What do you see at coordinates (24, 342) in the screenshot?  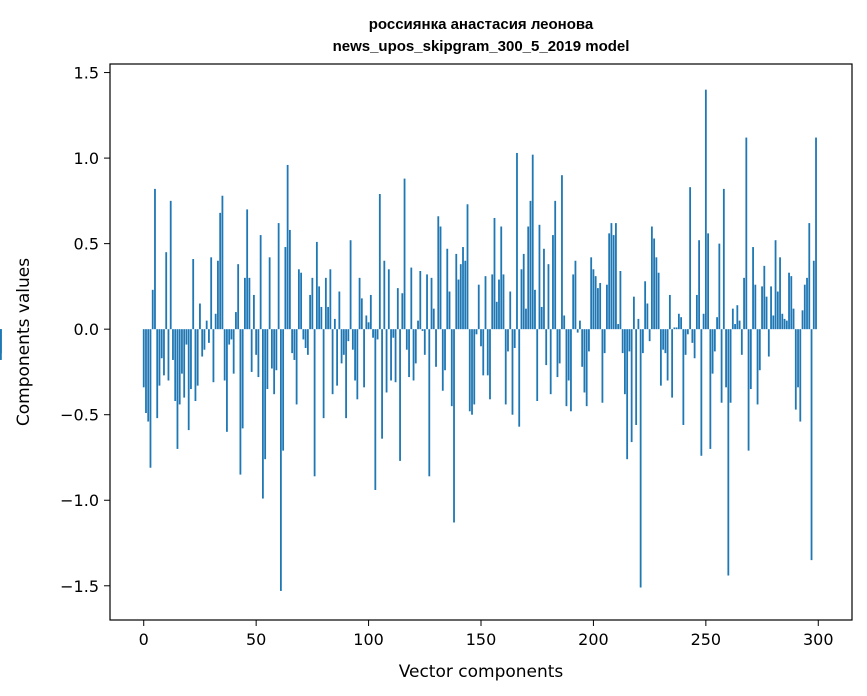 I see `y-axis-label: Components values` at bounding box center [24, 342].